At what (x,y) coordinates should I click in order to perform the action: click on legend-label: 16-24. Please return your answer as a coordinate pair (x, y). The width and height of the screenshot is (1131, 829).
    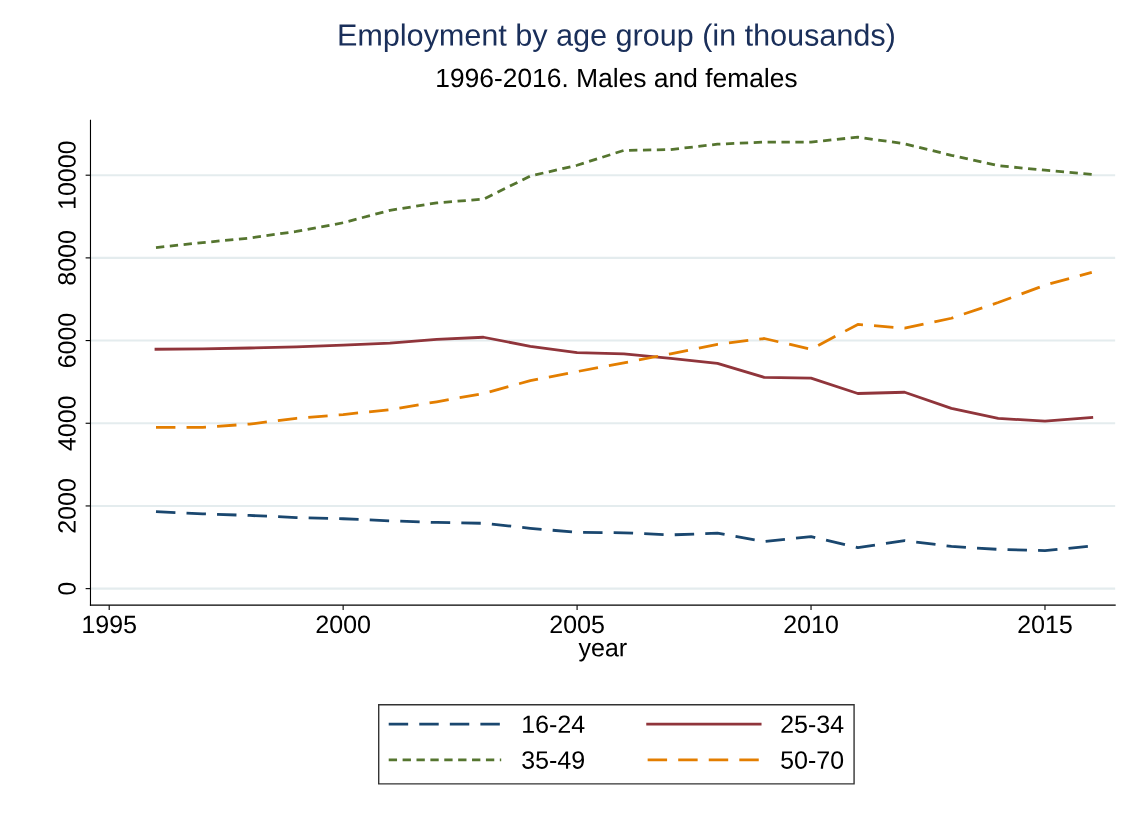
    Looking at the image, I should click on (554, 724).